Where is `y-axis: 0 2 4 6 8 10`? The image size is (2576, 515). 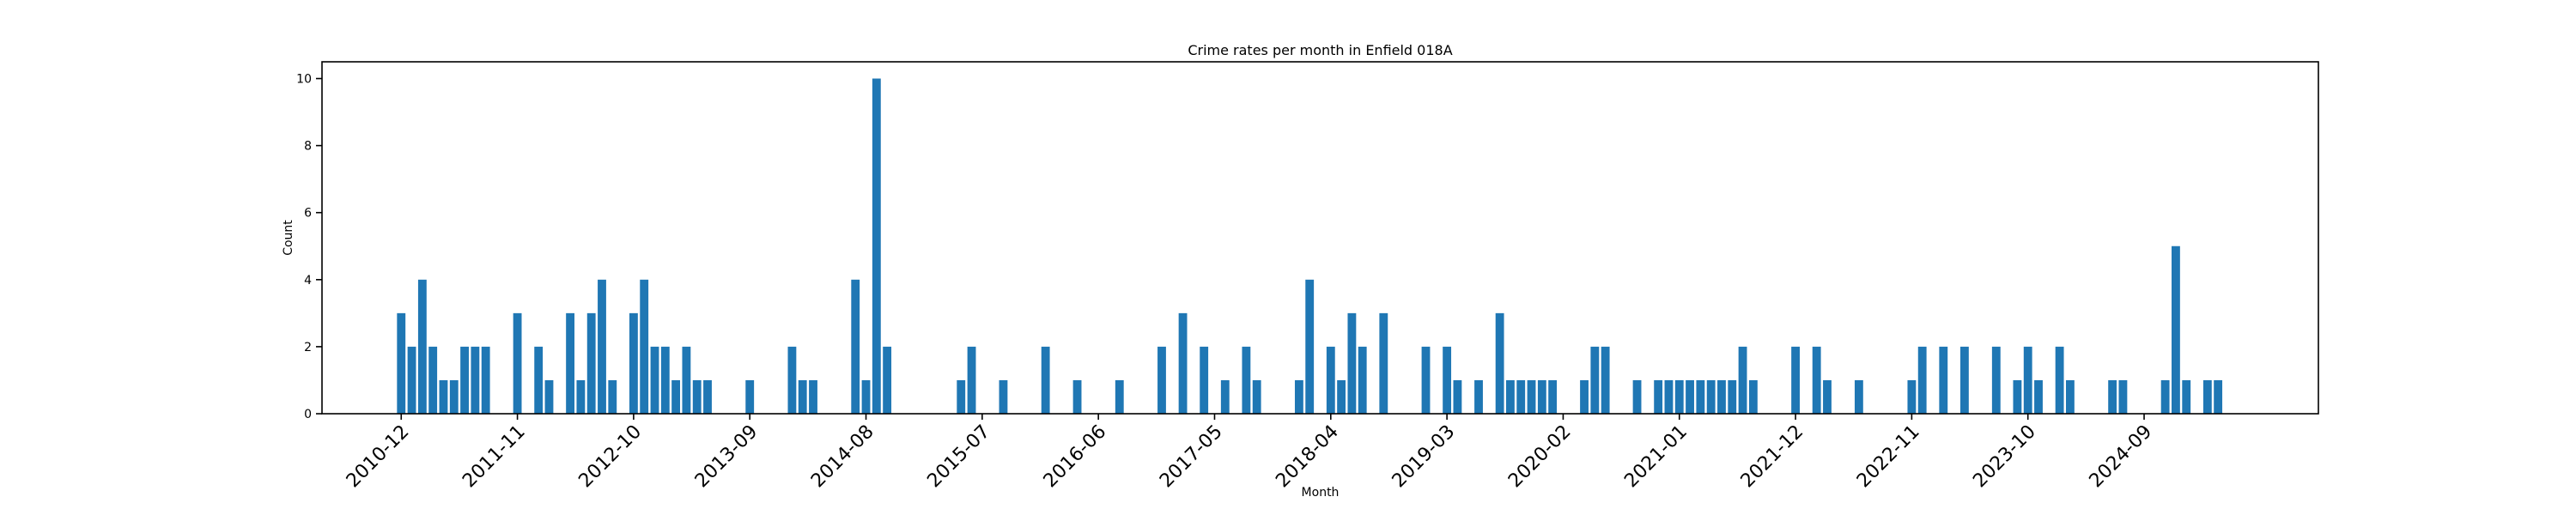
y-axis: 0 2 4 6 8 10 is located at coordinates (309, 247).